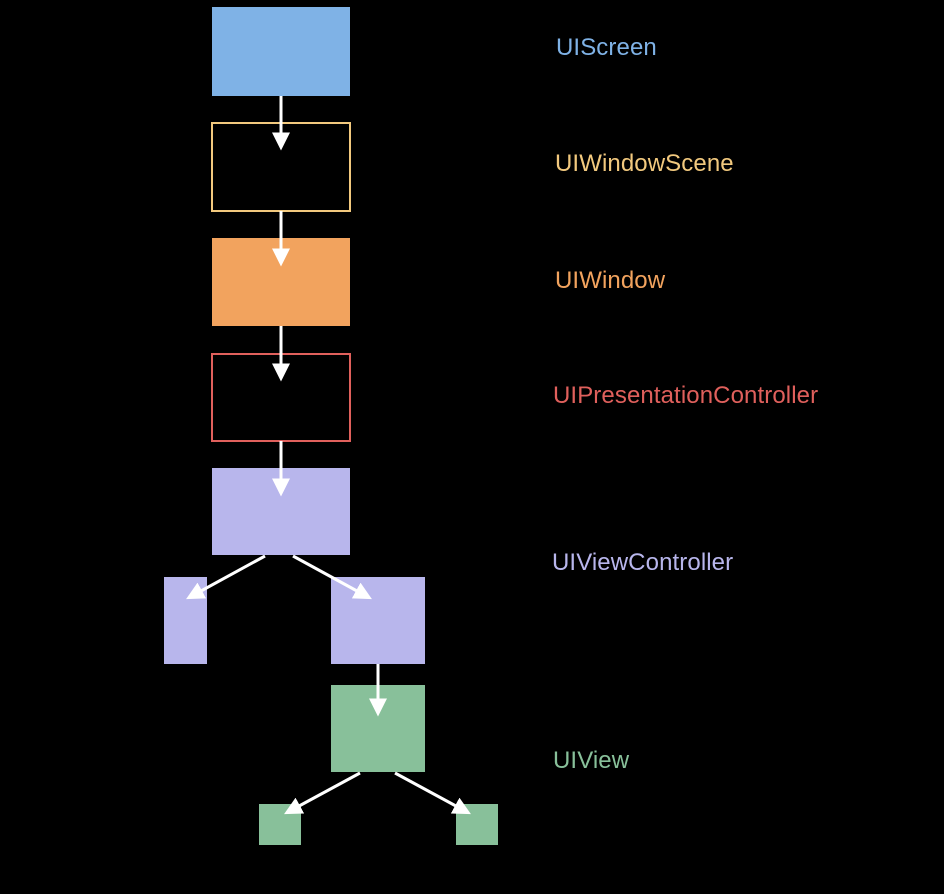 Image resolution: width=944 pixels, height=894 pixels. I want to click on uiscreen-box, so click(281, 51).